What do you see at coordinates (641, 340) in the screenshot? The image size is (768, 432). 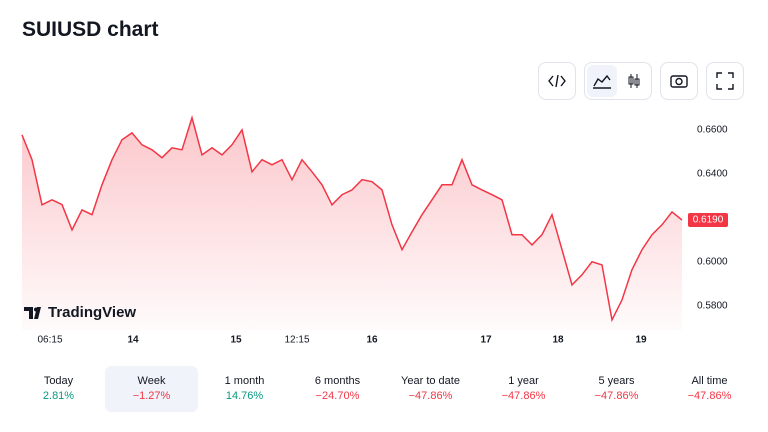 I see `x-tick-label: 19` at bounding box center [641, 340].